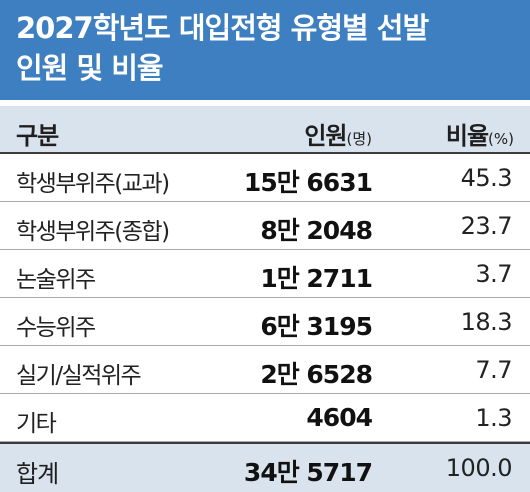  I want to click on row-ratio: 18.3, so click(486, 322).